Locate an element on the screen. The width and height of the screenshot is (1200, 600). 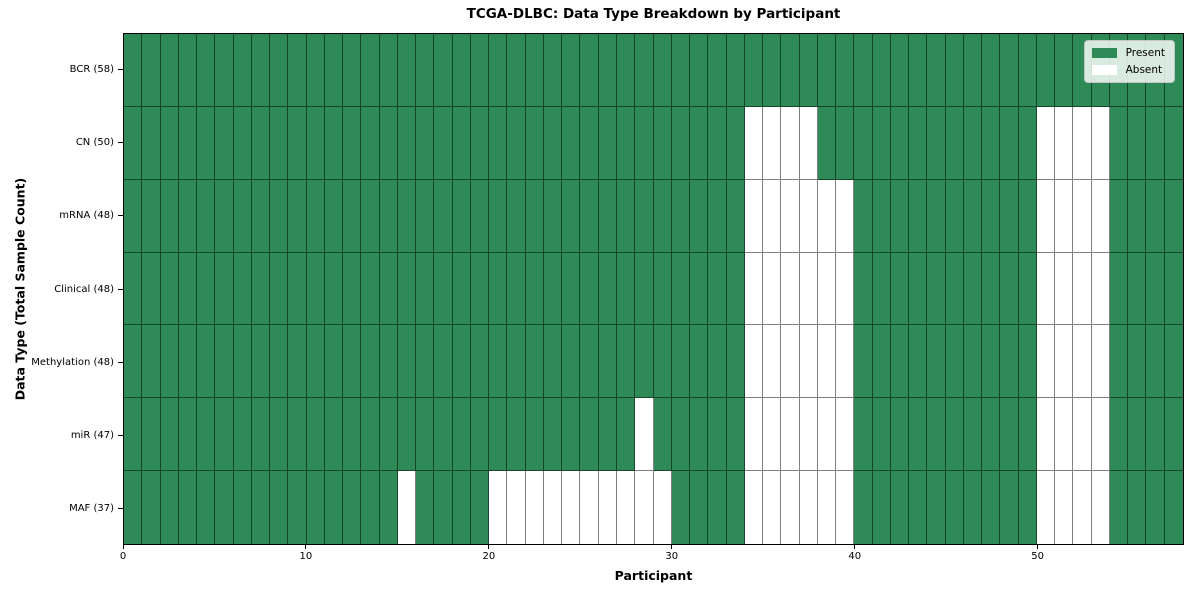
y-tick-label: Clinical (48) is located at coordinates (84, 289).